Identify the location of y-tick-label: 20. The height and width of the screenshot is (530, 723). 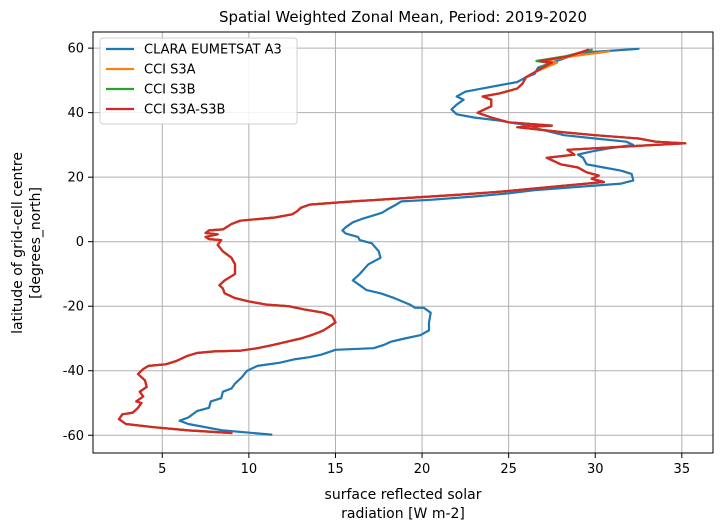
(75, 178).